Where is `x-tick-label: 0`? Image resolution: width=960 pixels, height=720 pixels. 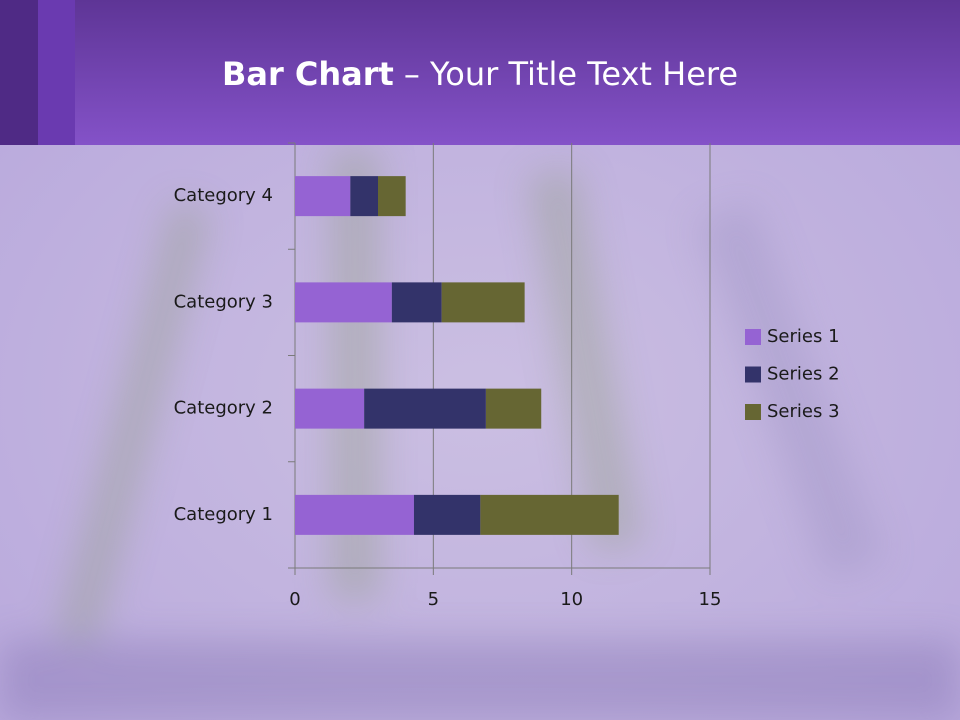 x-tick-label: 0 is located at coordinates (294, 599).